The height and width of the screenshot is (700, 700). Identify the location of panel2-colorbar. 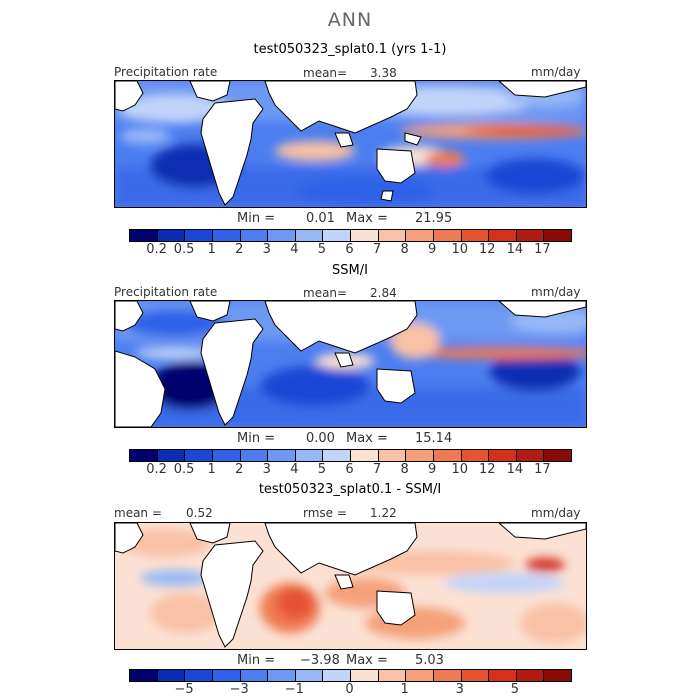
(350, 455).